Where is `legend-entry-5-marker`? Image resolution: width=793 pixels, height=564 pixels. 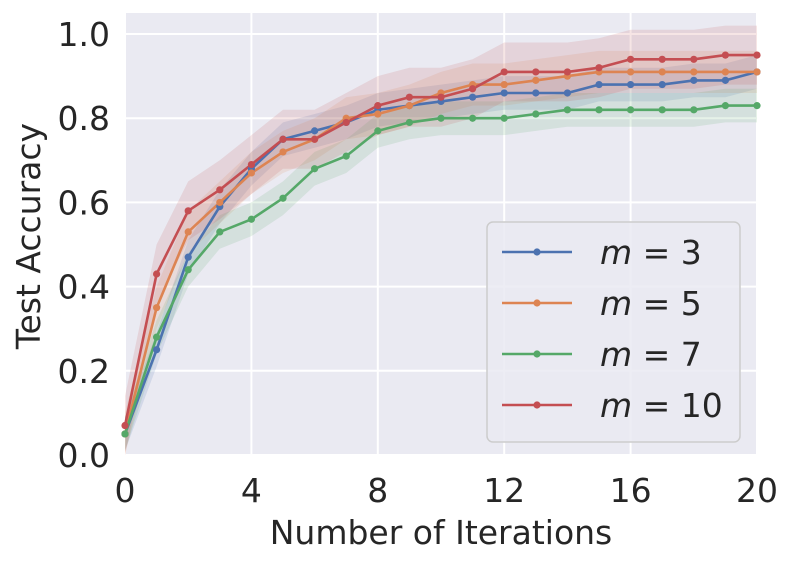
legend-entry-5-marker is located at coordinates (537, 303).